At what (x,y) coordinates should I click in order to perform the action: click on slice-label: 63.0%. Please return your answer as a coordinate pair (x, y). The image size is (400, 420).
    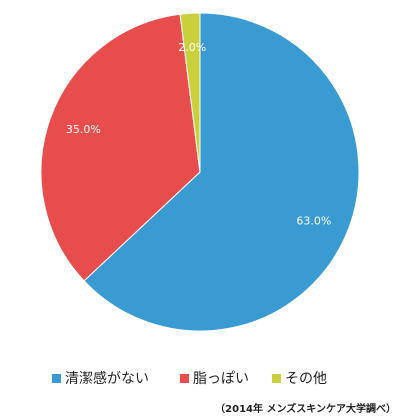
    Looking at the image, I should click on (313, 220).